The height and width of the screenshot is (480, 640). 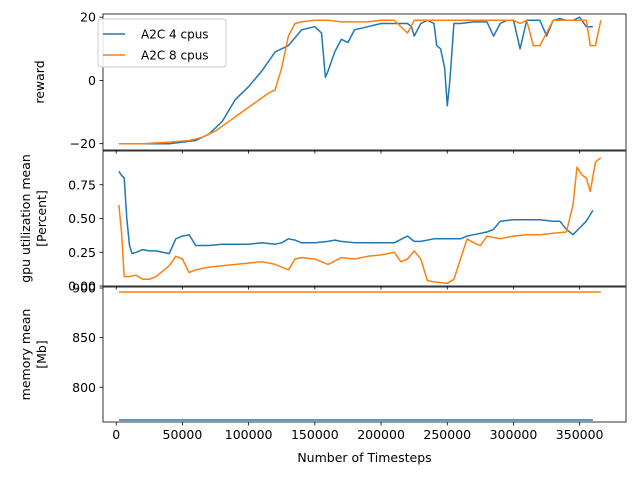 I want to click on y-tick-label: 20, so click(x=88, y=17).